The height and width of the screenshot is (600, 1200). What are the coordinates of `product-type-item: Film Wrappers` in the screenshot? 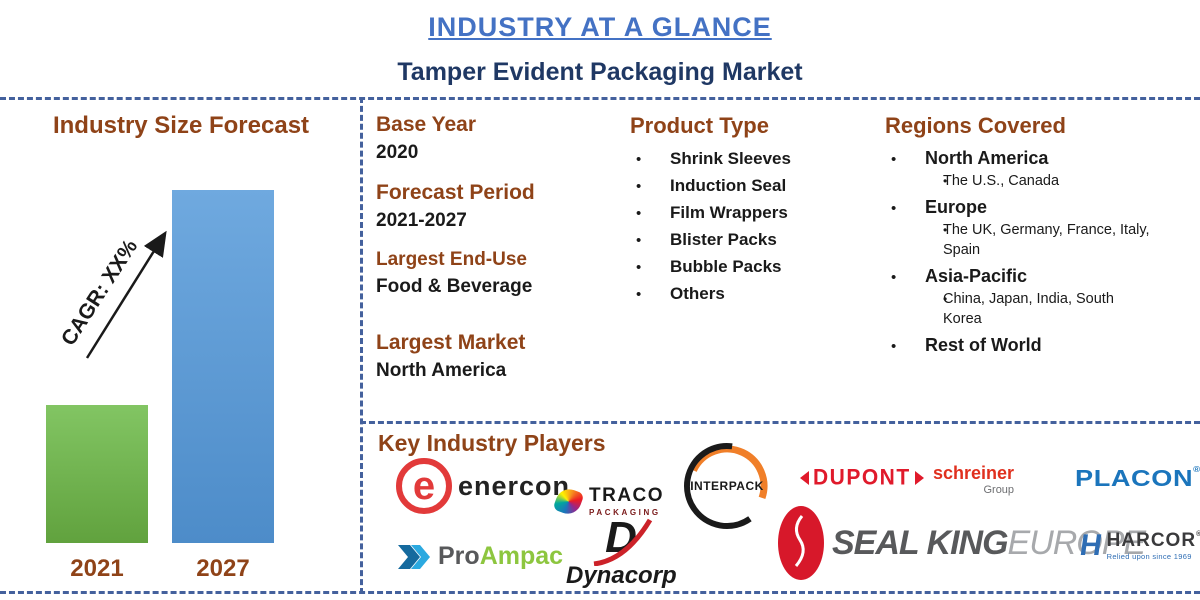 It's located at (729, 212).